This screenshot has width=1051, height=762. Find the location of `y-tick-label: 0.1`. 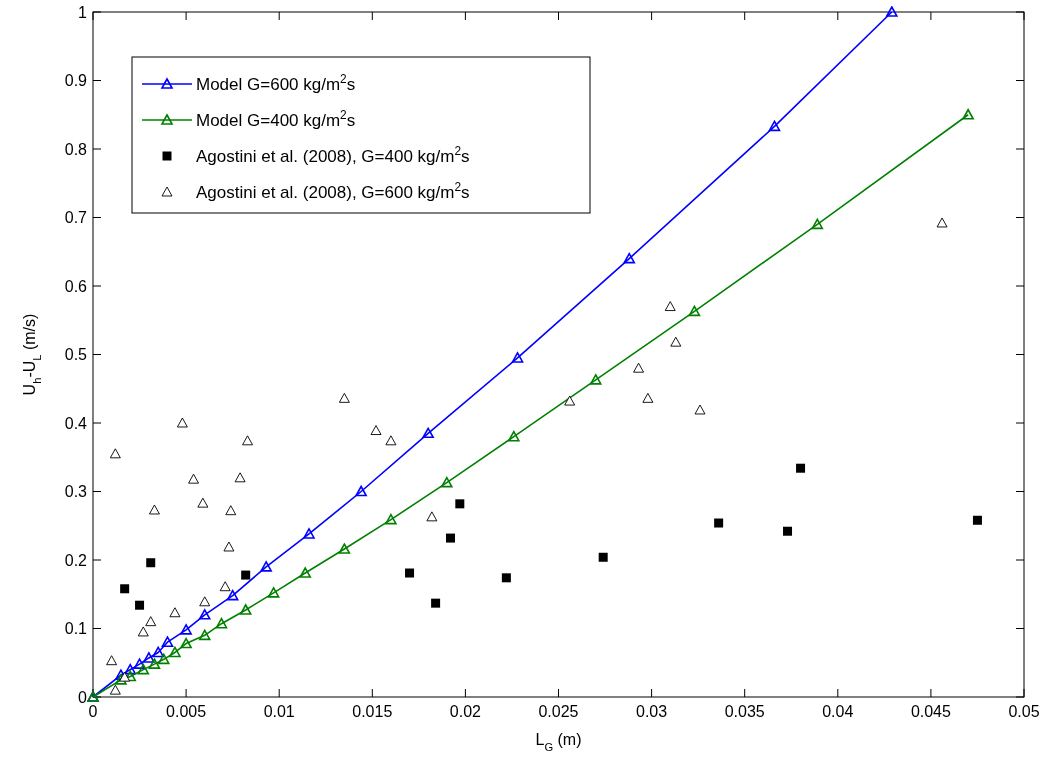

y-tick-label: 0.1 is located at coordinates (76, 628).